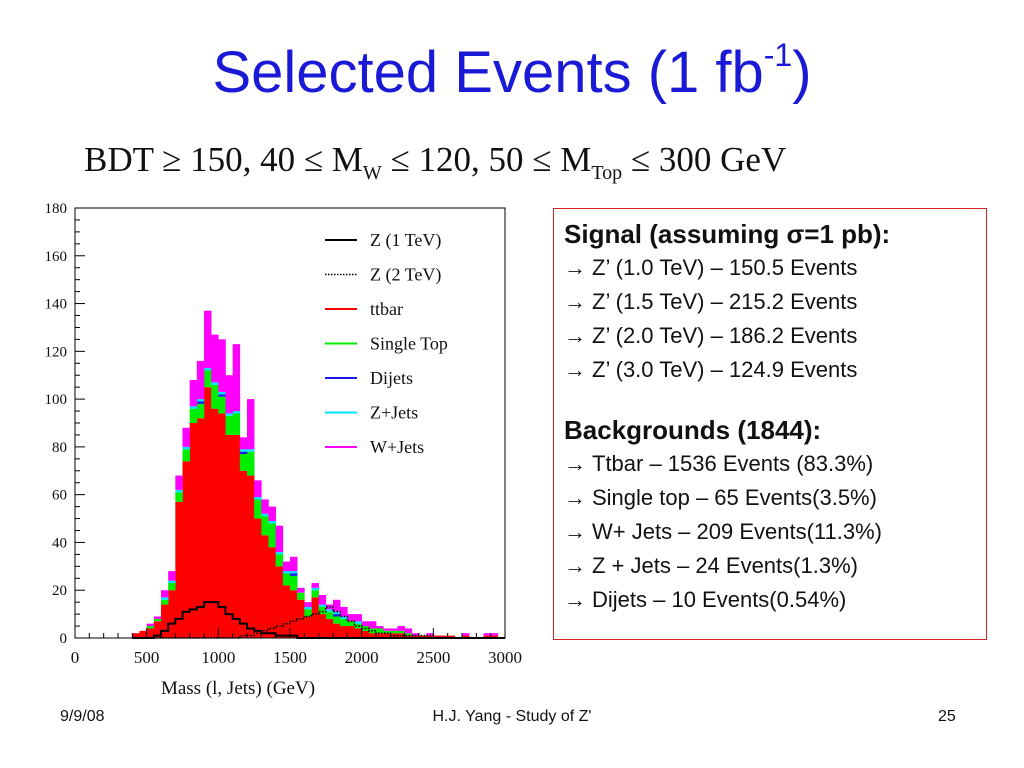 The image size is (1024, 768). What do you see at coordinates (372, 173) in the screenshot?
I see `cut-sub-w: W` at bounding box center [372, 173].